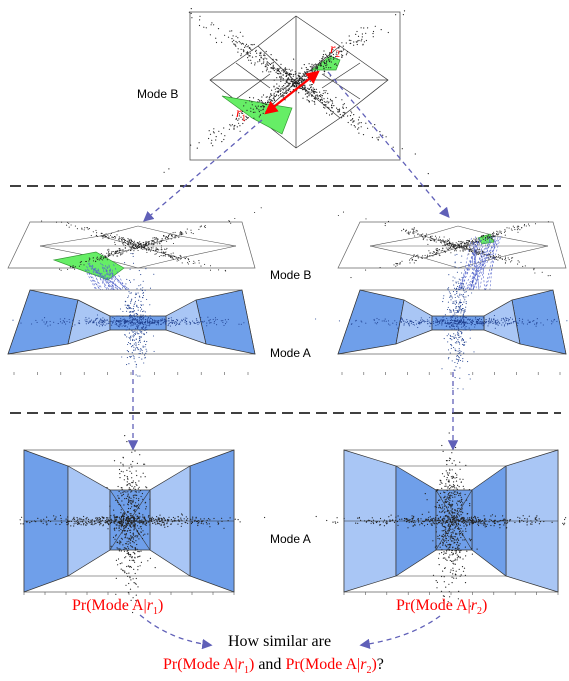 The image size is (569, 681). Describe the element at coordinates (241, 114) in the screenshot. I see `r1-label: r1` at that location.